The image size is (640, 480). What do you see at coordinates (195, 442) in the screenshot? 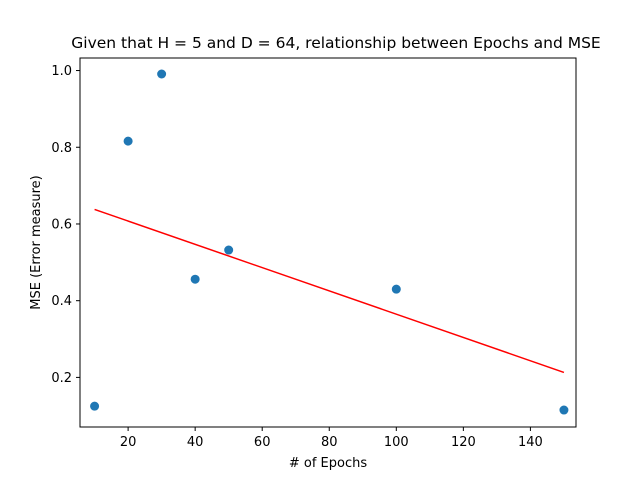
I see `x-tick-label: 40` at bounding box center [195, 442].